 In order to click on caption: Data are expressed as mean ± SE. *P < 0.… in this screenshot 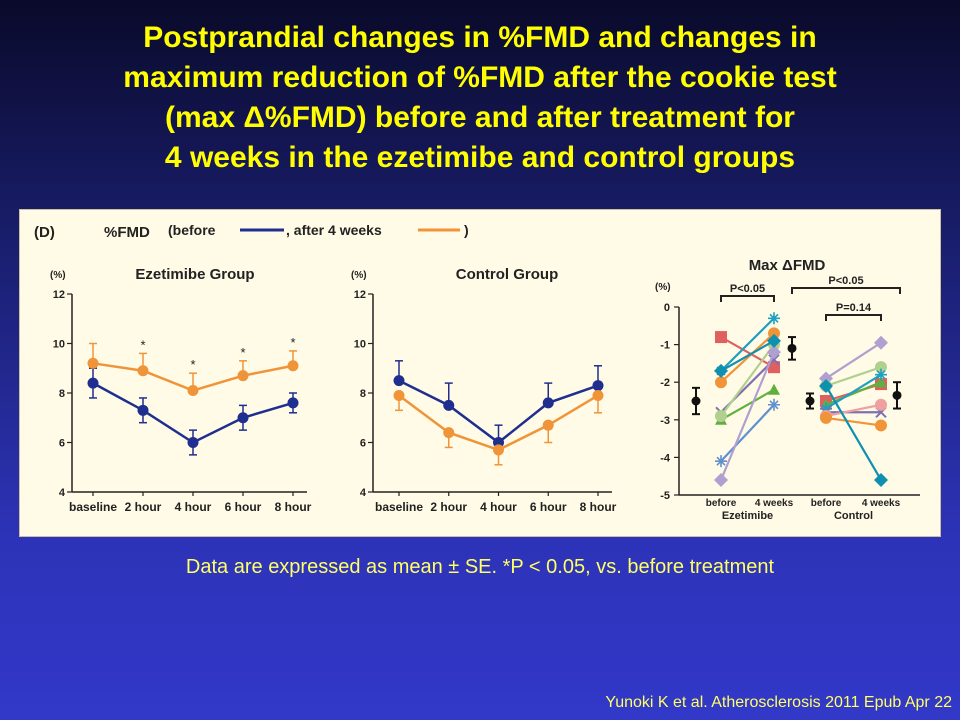, I will do `click(480, 567)`.